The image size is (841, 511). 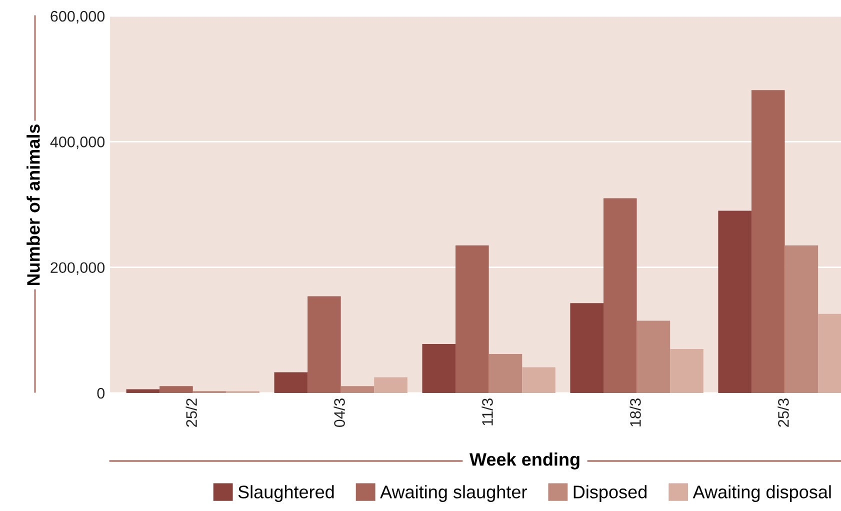 What do you see at coordinates (453, 493) in the screenshot?
I see `legend-label: Awaiting slaughter` at bounding box center [453, 493].